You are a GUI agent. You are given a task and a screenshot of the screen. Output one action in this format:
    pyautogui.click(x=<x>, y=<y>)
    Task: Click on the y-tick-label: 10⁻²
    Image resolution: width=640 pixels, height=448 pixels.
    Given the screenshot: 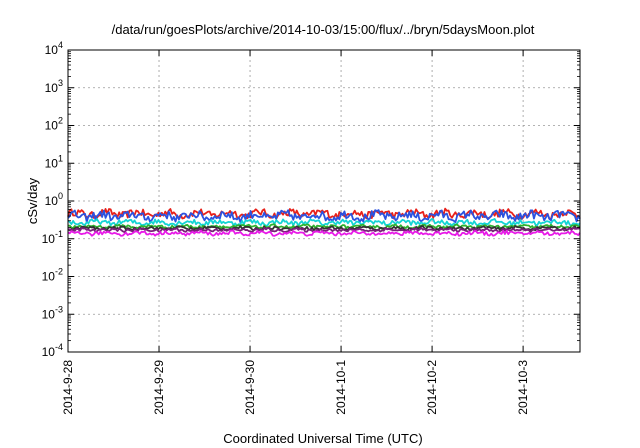 What is the action you would take?
    pyautogui.click(x=52, y=275)
    